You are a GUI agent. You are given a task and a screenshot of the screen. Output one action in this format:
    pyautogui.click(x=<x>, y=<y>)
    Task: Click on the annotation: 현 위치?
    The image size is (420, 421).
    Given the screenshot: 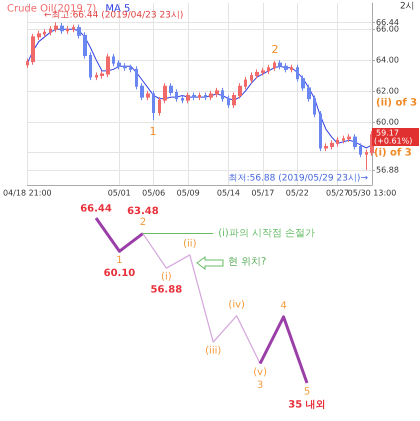 What is the action you would take?
    pyautogui.click(x=247, y=262)
    